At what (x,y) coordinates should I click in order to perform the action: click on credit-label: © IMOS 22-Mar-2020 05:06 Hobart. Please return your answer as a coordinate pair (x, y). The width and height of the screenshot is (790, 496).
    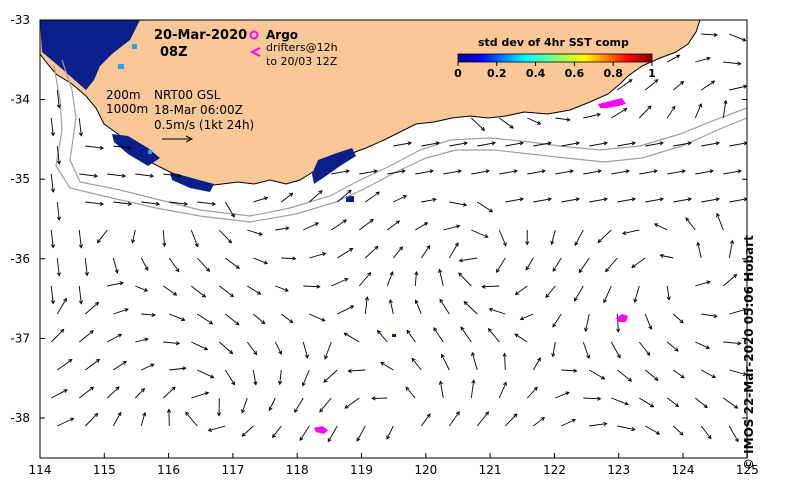
    Looking at the image, I should click on (749, 240).